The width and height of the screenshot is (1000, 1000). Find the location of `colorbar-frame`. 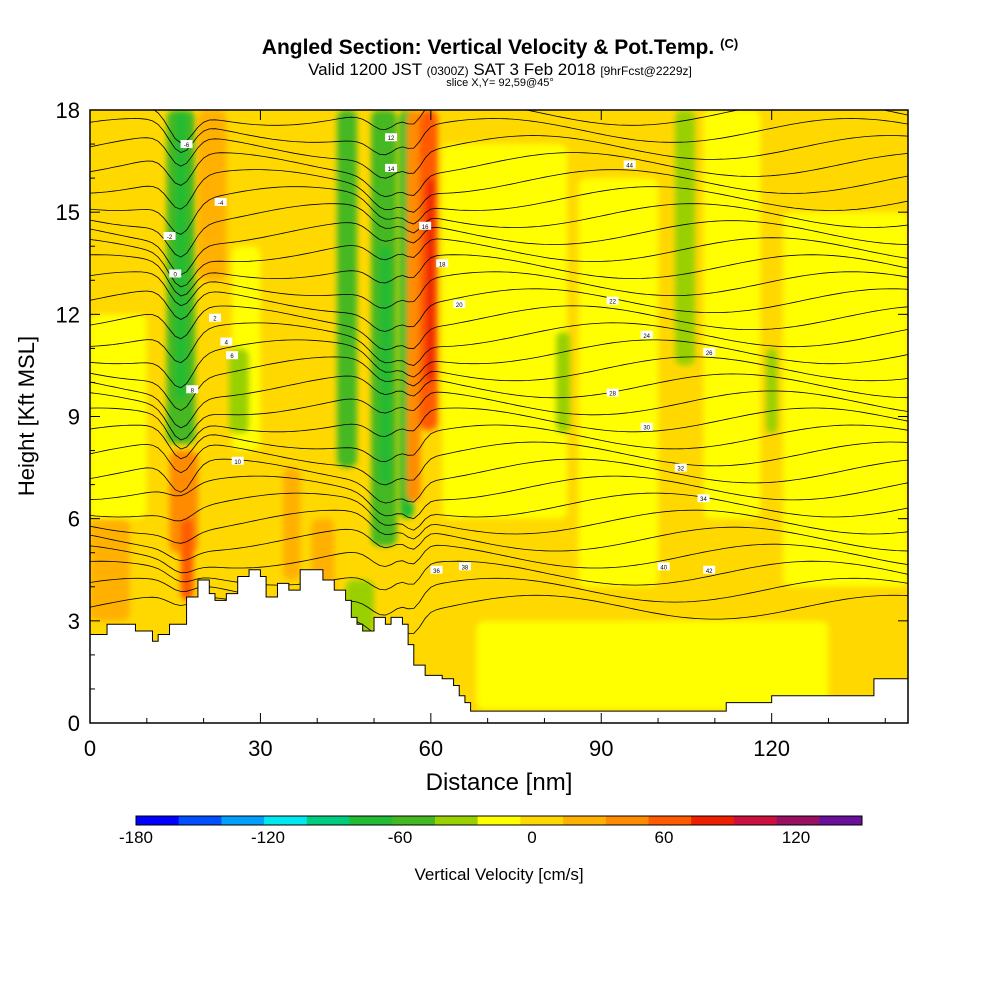

colorbar-frame is located at coordinates (499, 820).